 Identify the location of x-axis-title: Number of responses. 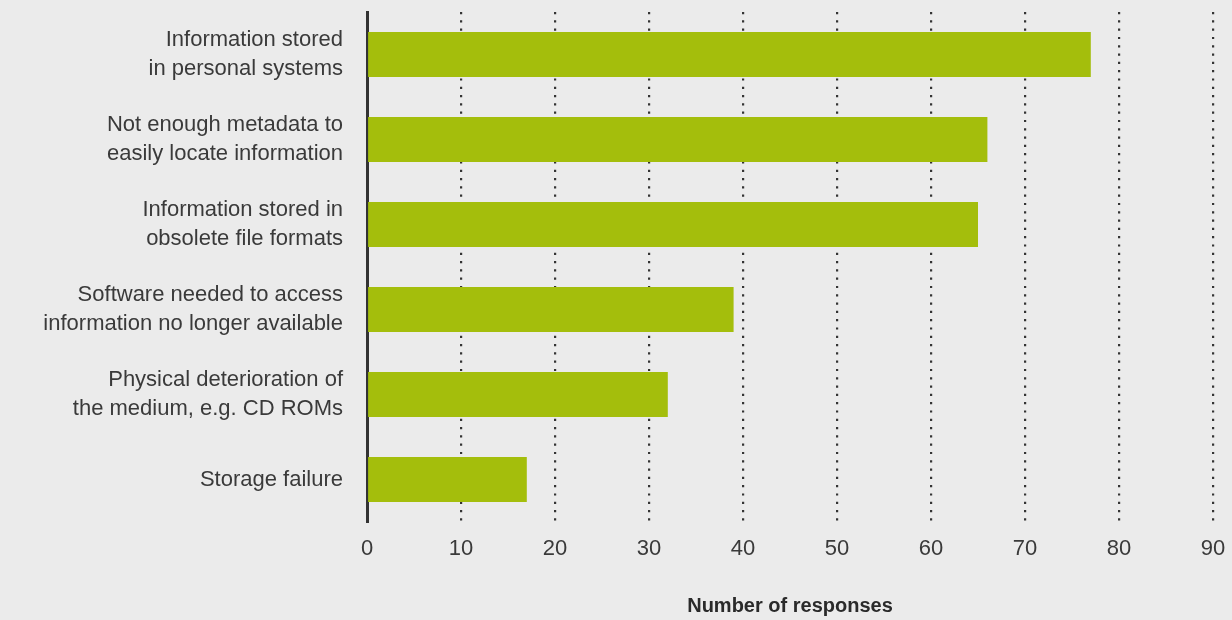
(790, 604).